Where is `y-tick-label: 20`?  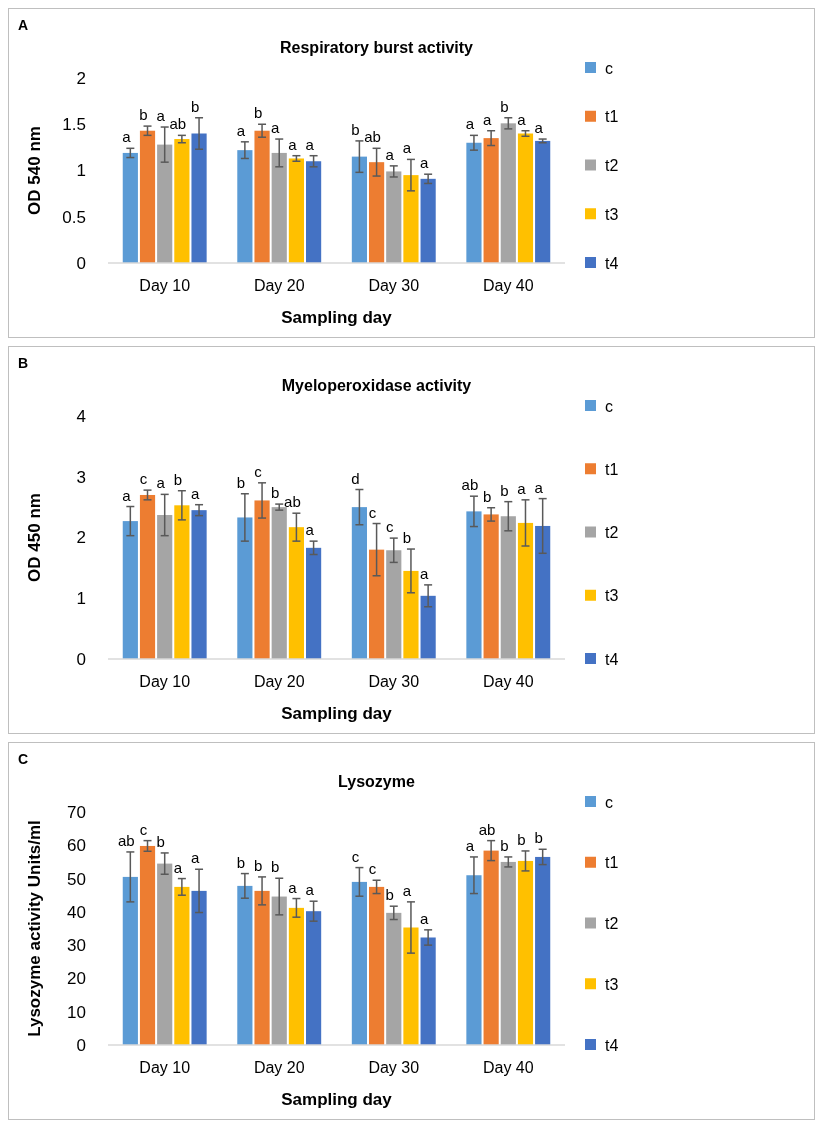
y-tick-label: 20 is located at coordinates (76, 979).